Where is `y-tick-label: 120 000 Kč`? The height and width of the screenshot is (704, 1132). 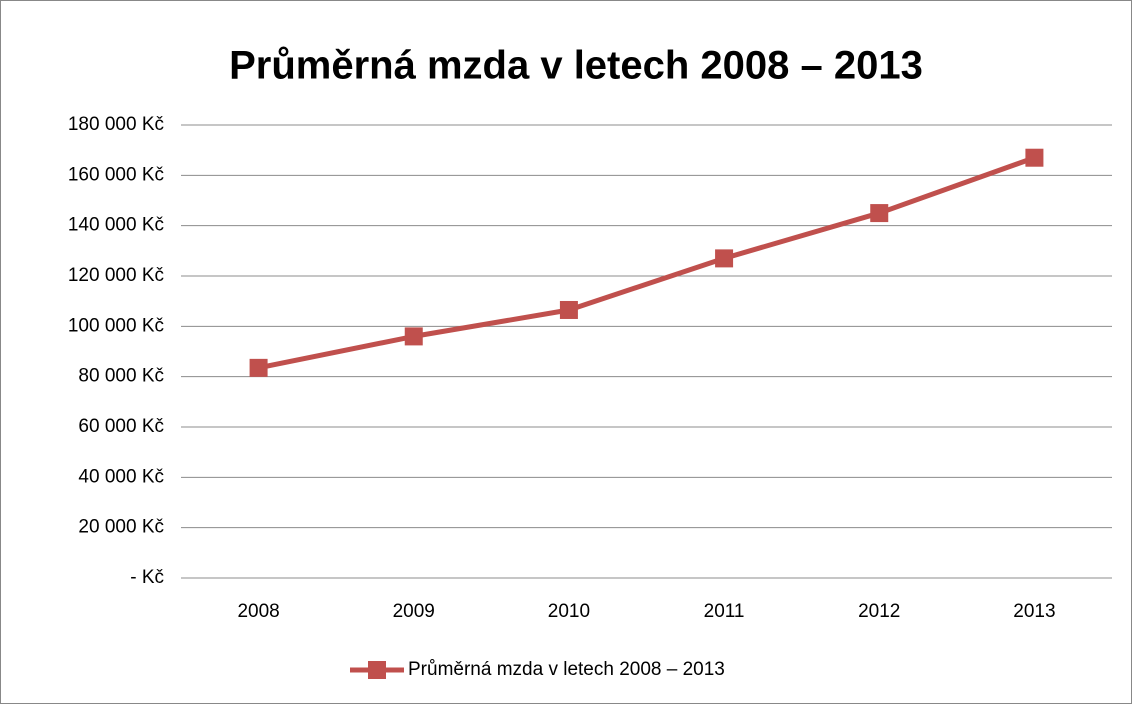 y-tick-label: 120 000 Kč is located at coordinates (116, 275).